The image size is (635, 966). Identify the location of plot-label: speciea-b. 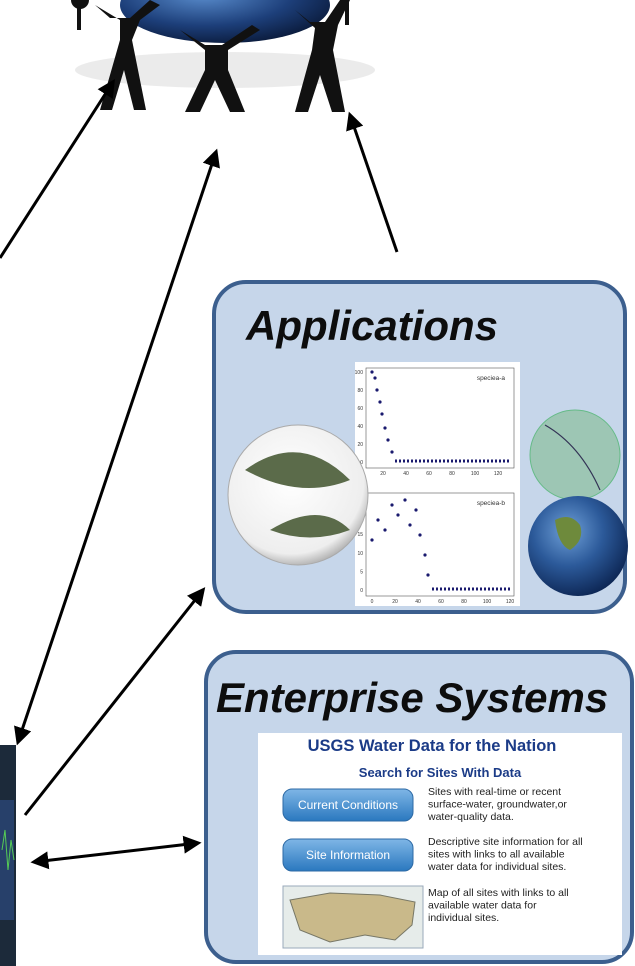
(491, 503).